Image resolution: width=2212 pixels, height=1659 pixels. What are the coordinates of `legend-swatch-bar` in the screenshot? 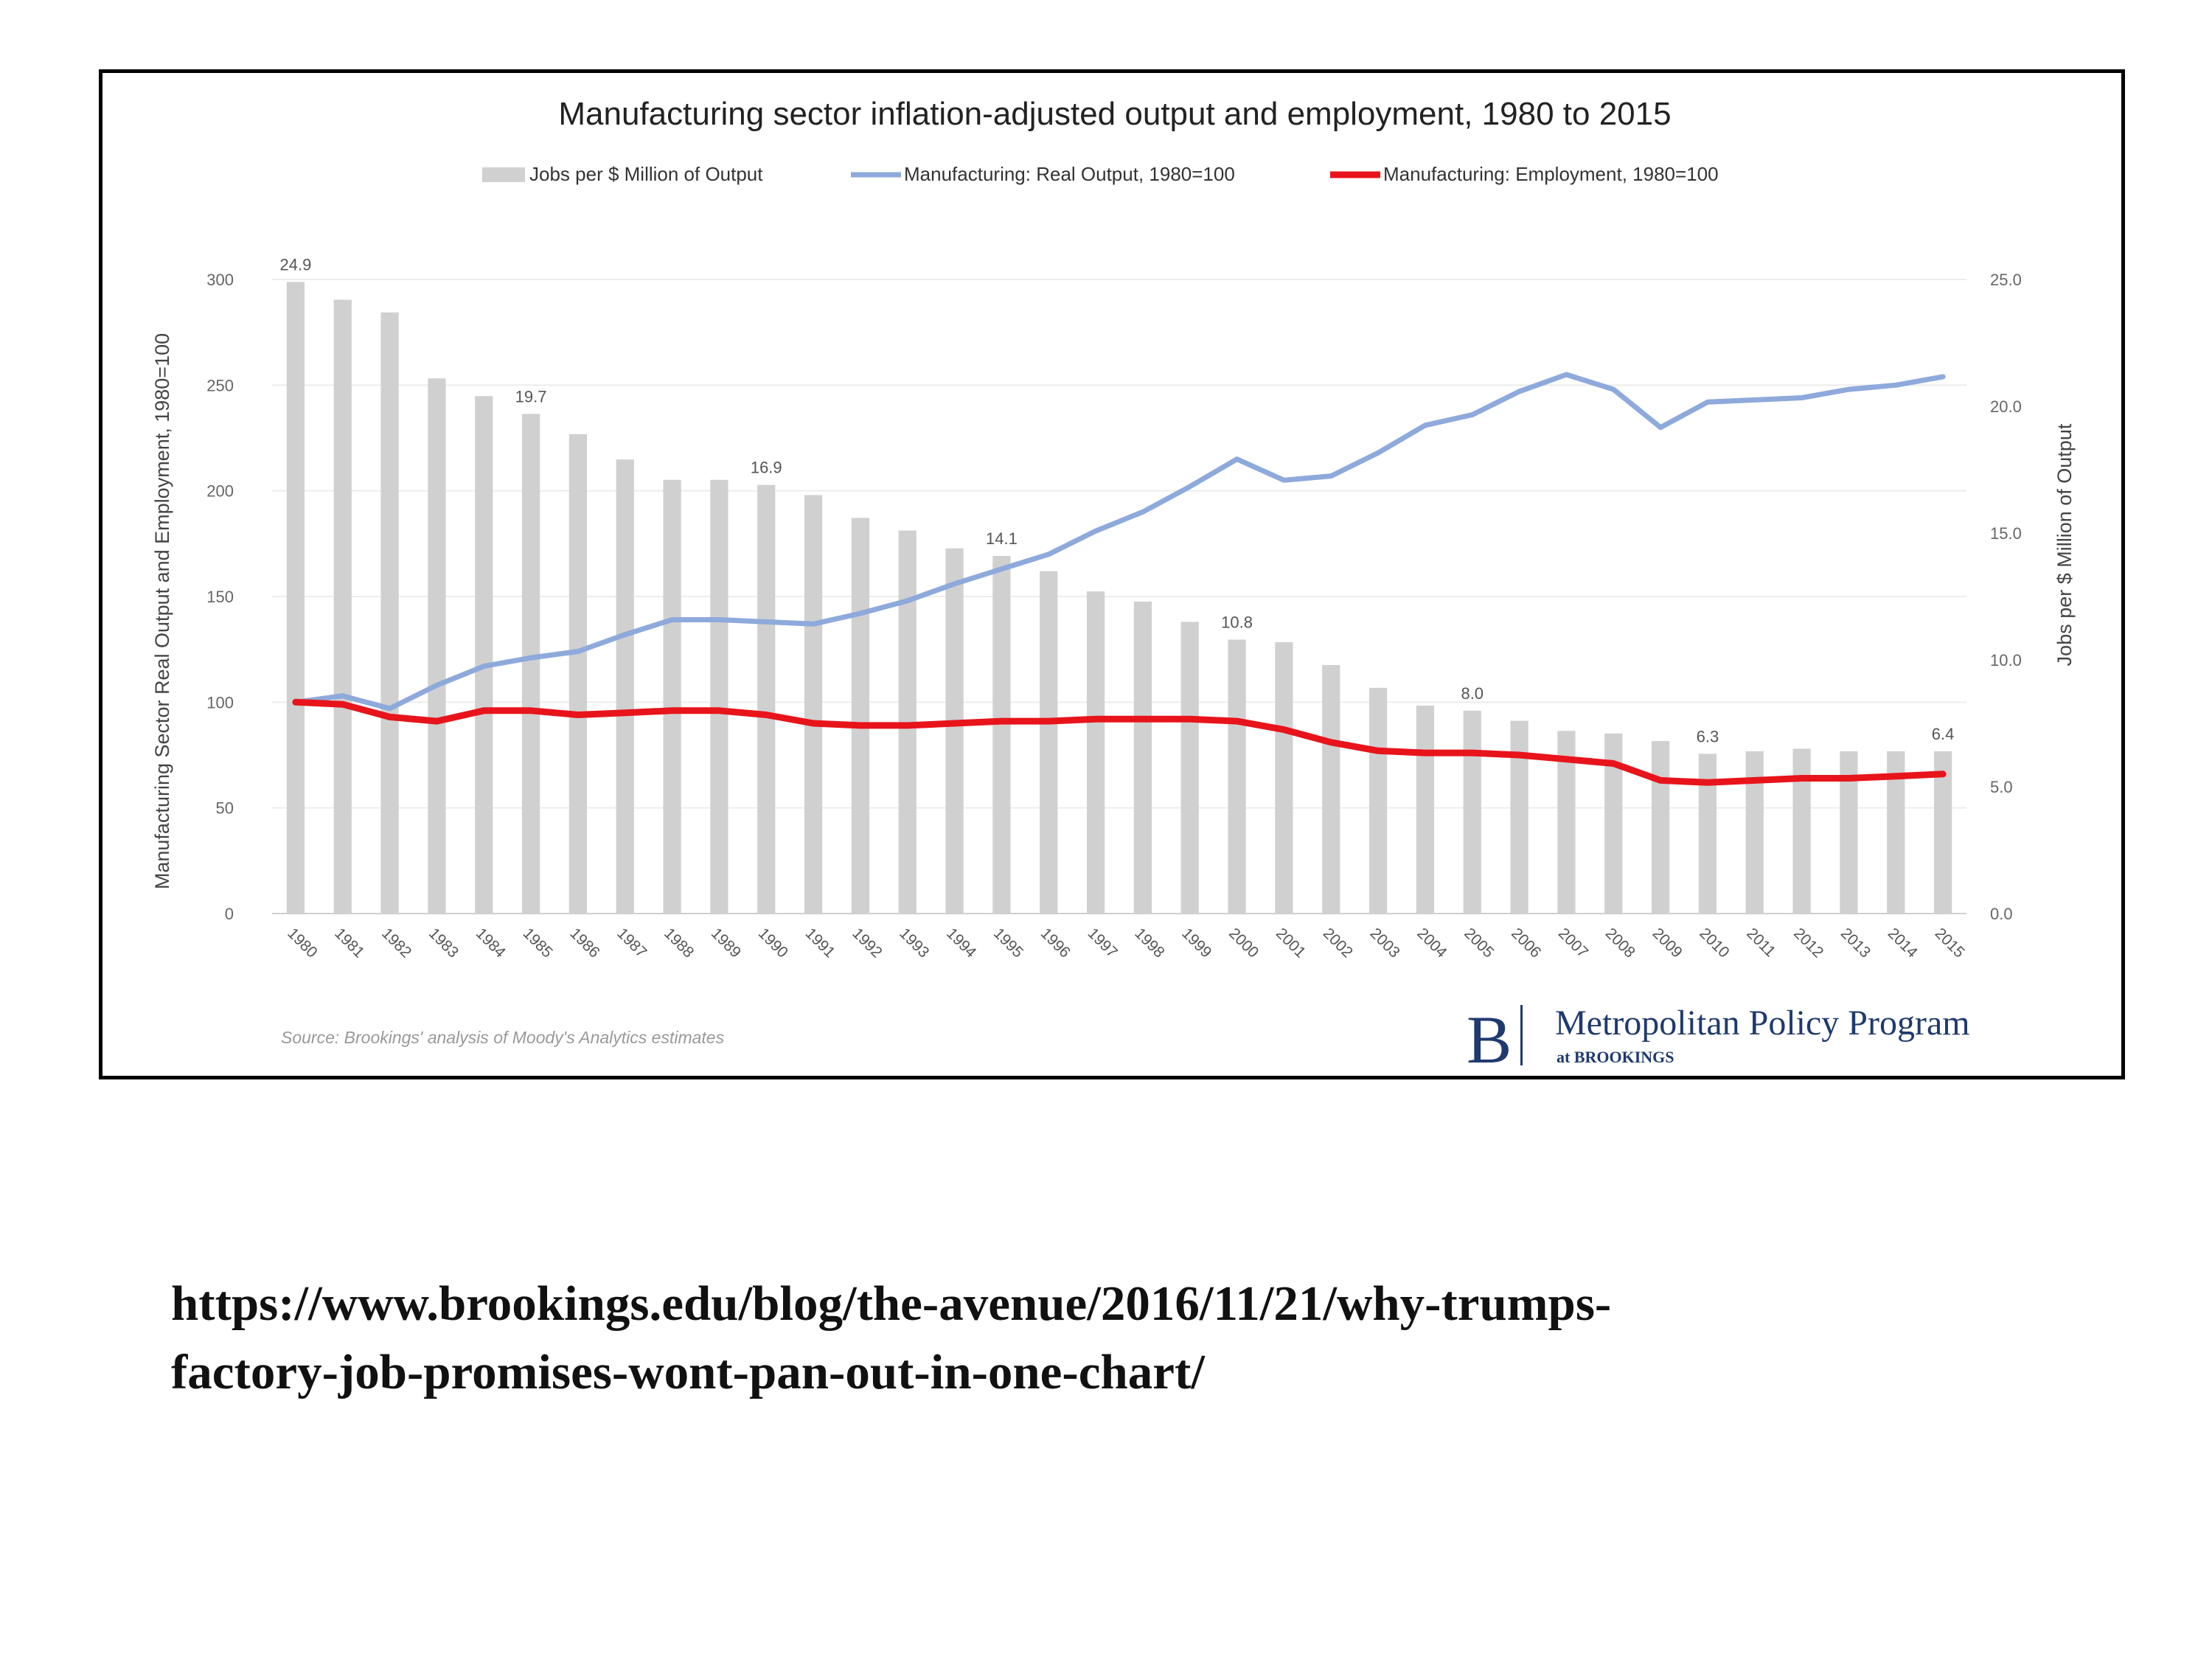 It's located at (503, 174).